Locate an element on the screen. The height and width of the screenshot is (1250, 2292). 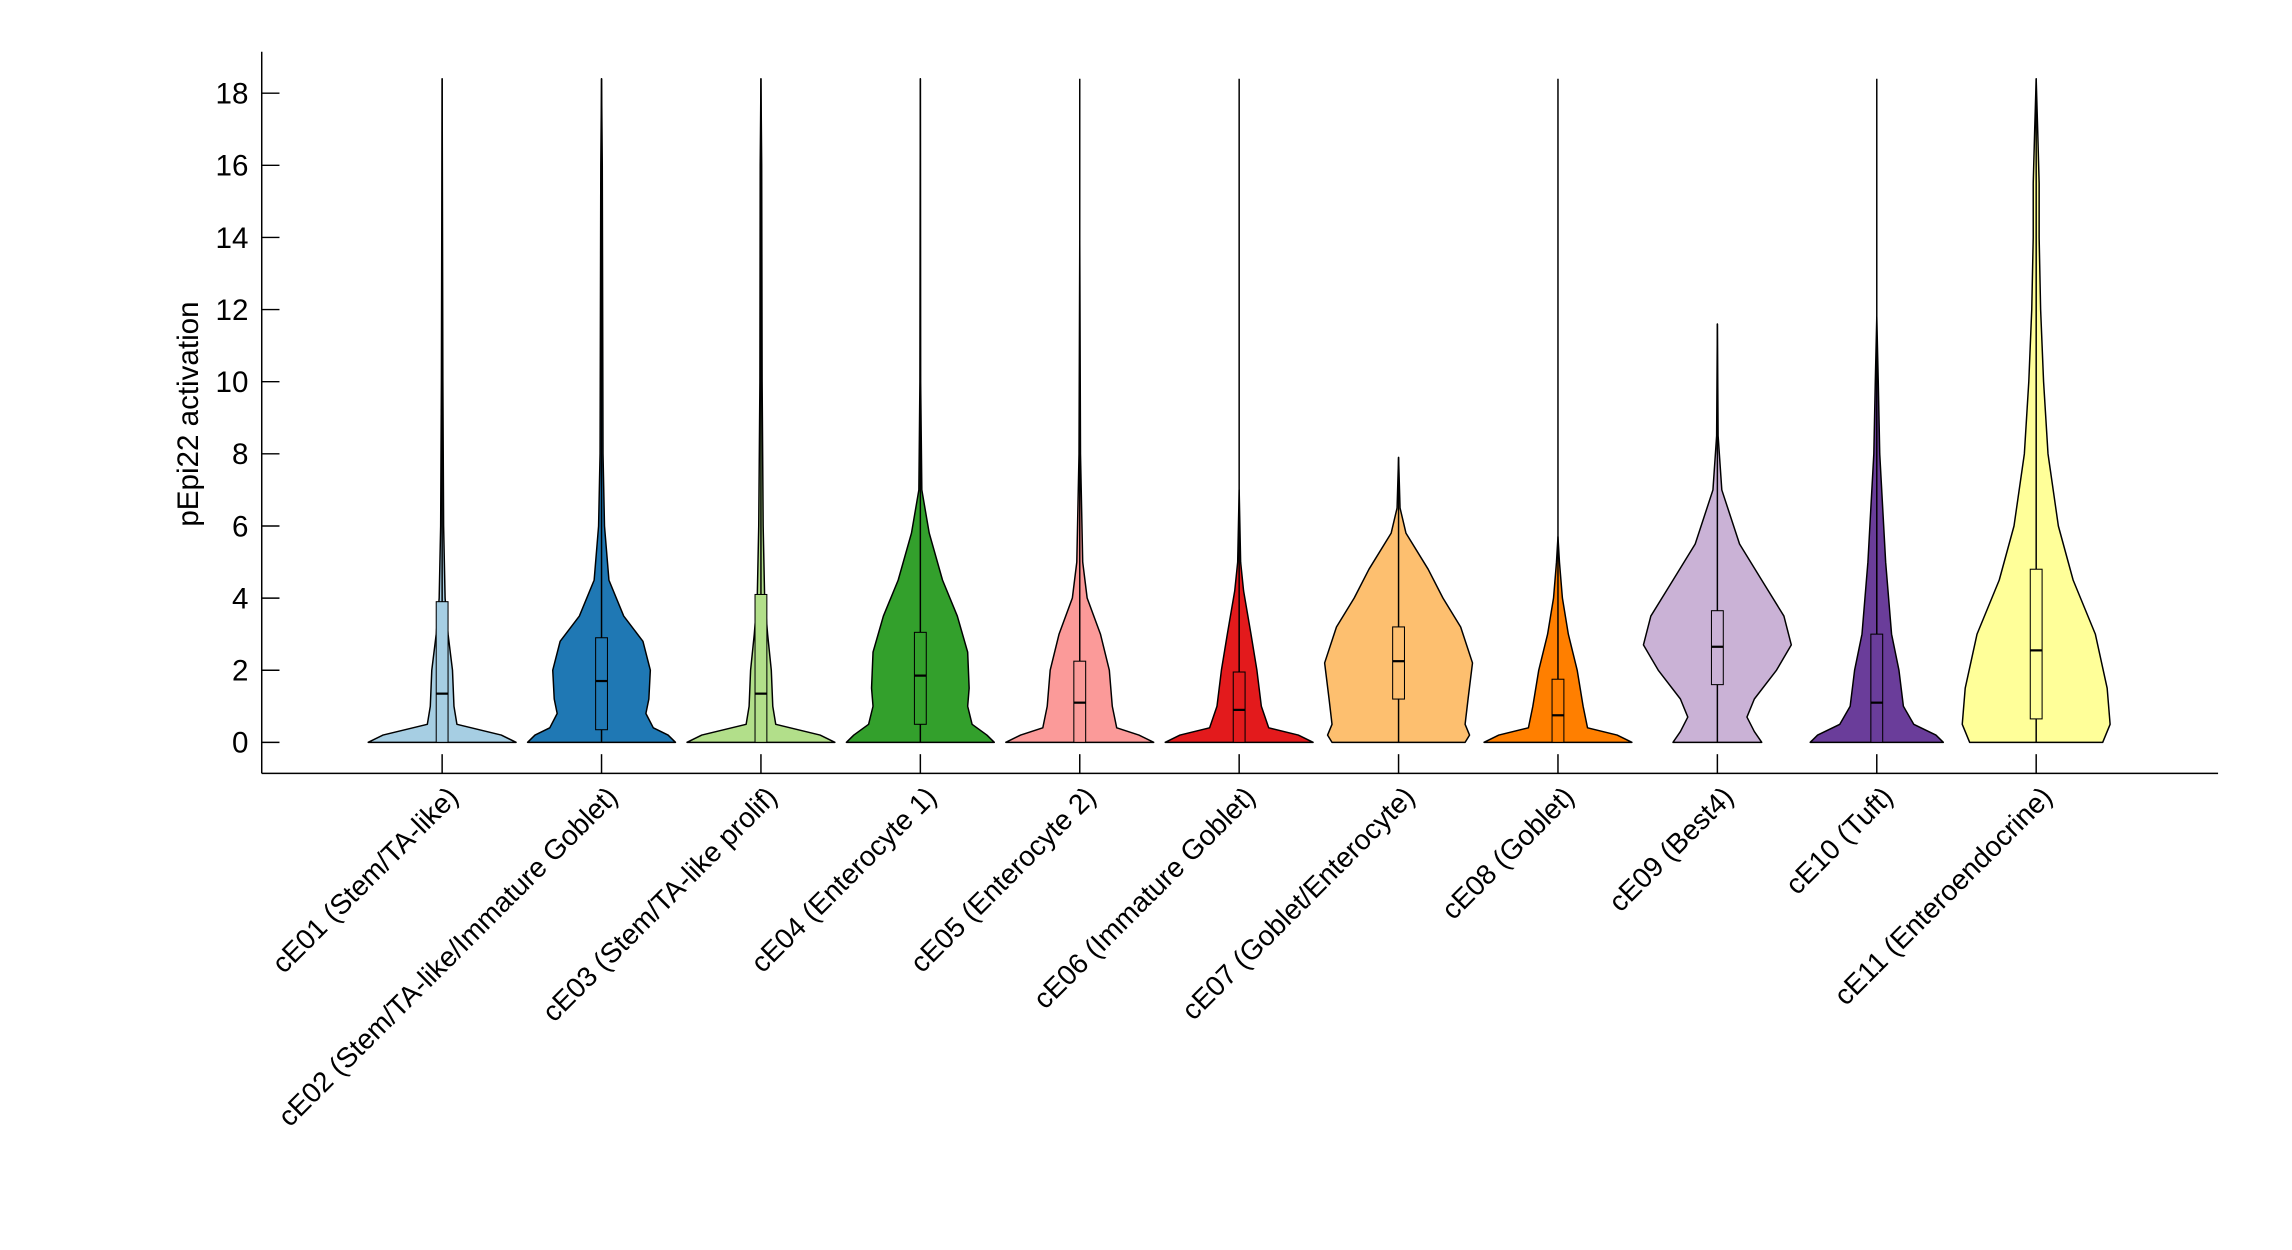
y-tick-label: 2 is located at coordinates (240, 671).